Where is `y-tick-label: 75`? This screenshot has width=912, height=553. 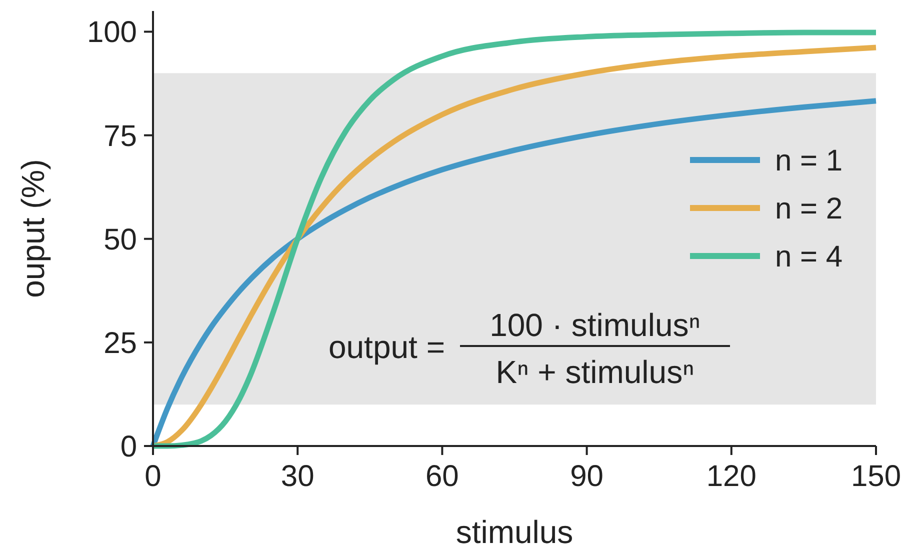 y-tick-label: 75 is located at coordinates (120, 136).